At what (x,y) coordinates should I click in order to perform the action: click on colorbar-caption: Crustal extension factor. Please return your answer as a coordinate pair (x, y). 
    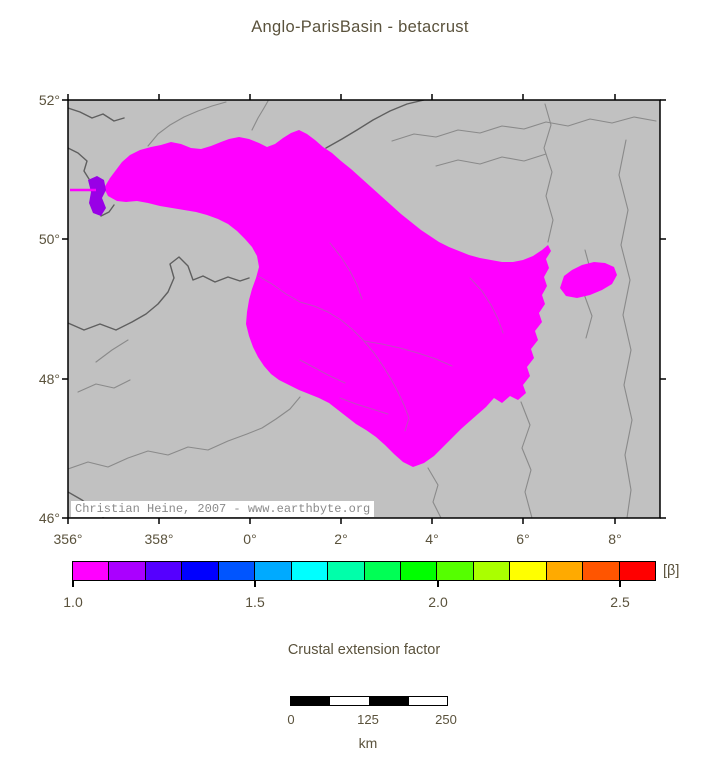
    Looking at the image, I should click on (364, 650).